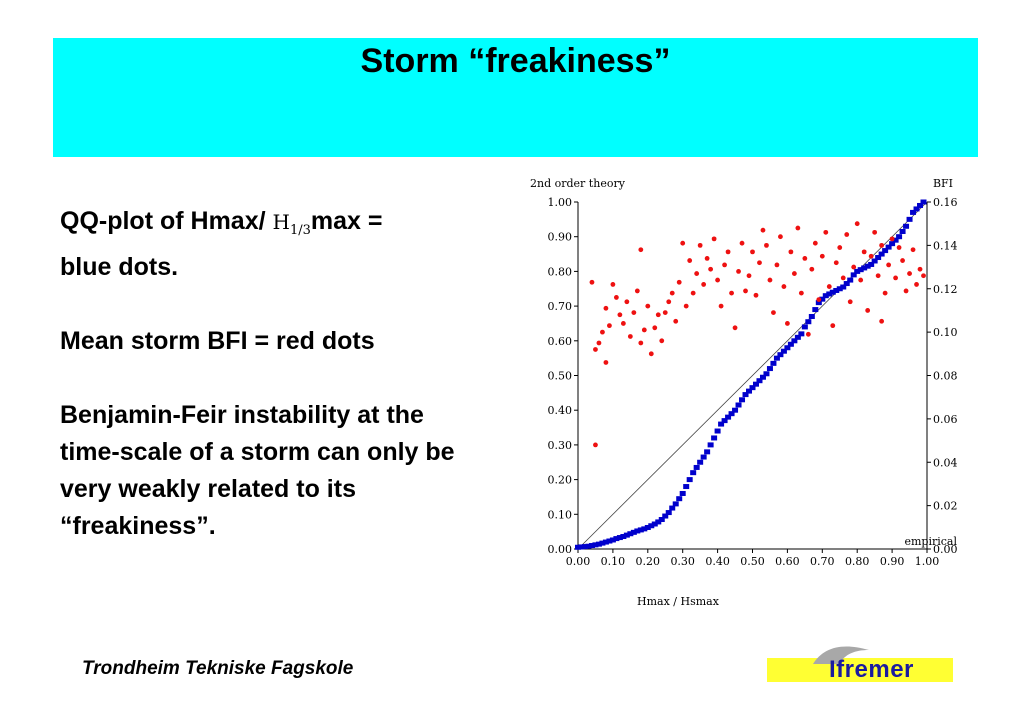  Describe the element at coordinates (945, 506) in the screenshot. I see `y-right-tick-label: 0.02` at that location.